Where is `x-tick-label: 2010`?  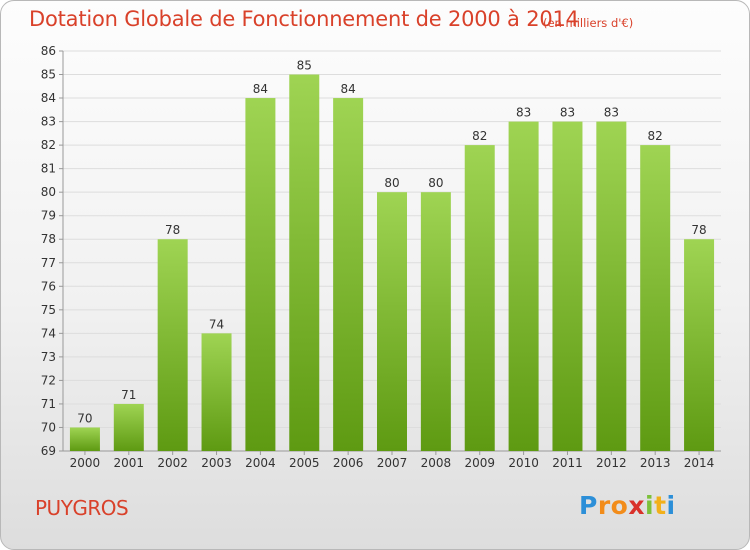 x-tick-label: 2010 is located at coordinates (523, 463).